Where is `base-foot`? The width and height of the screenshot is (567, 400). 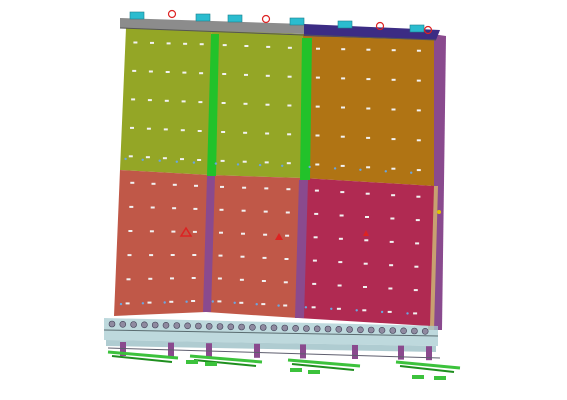
base-foot is located at coordinates (428, 365).